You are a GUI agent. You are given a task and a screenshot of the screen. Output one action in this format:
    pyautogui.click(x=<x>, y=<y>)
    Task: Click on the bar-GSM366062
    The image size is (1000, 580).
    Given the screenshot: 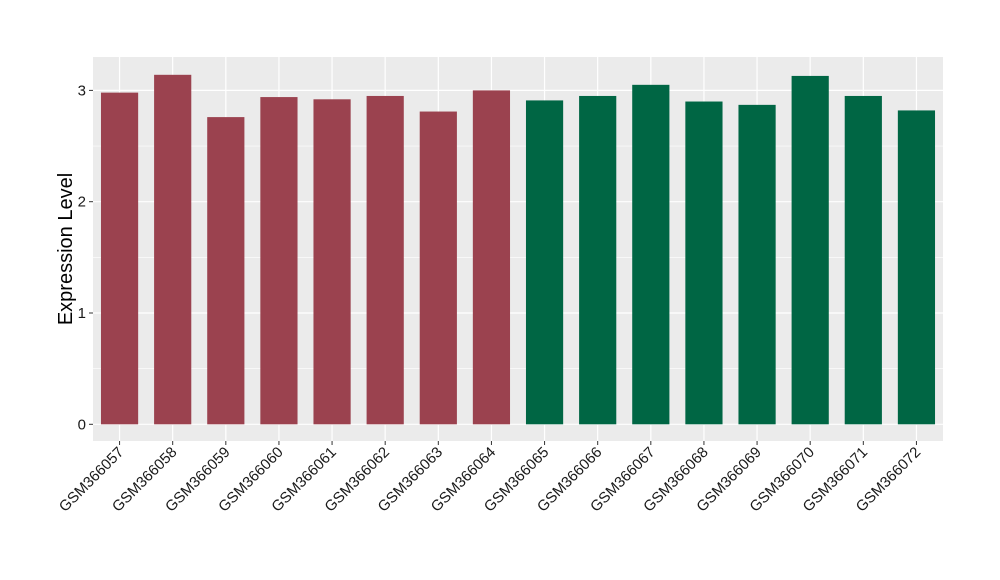 What is the action you would take?
    pyautogui.click(x=385, y=260)
    